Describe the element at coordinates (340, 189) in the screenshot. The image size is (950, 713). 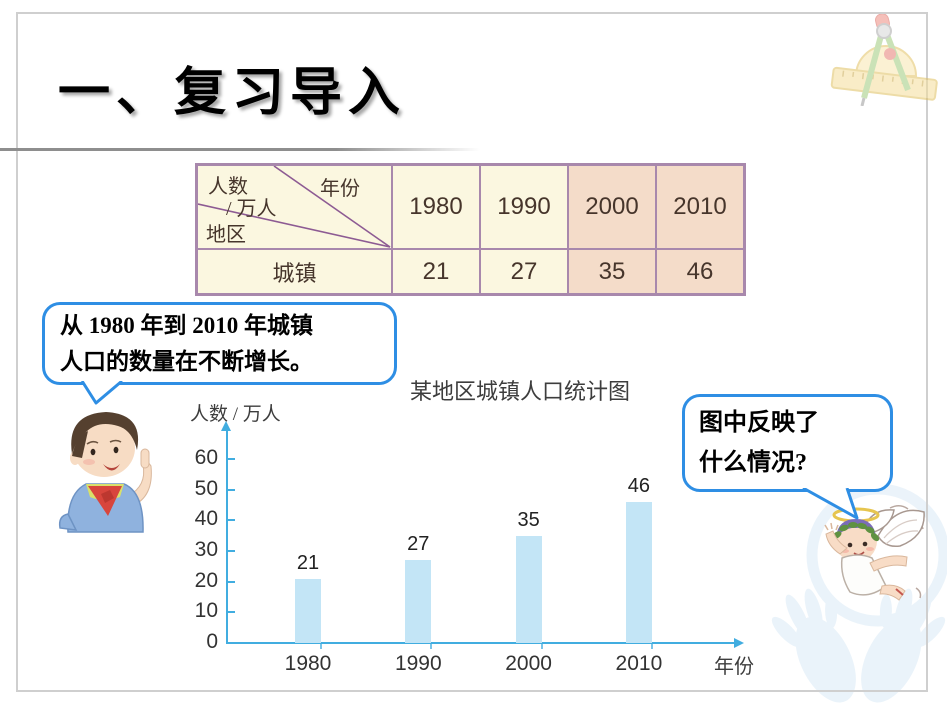
I see `corner-label-year: 年份` at that location.